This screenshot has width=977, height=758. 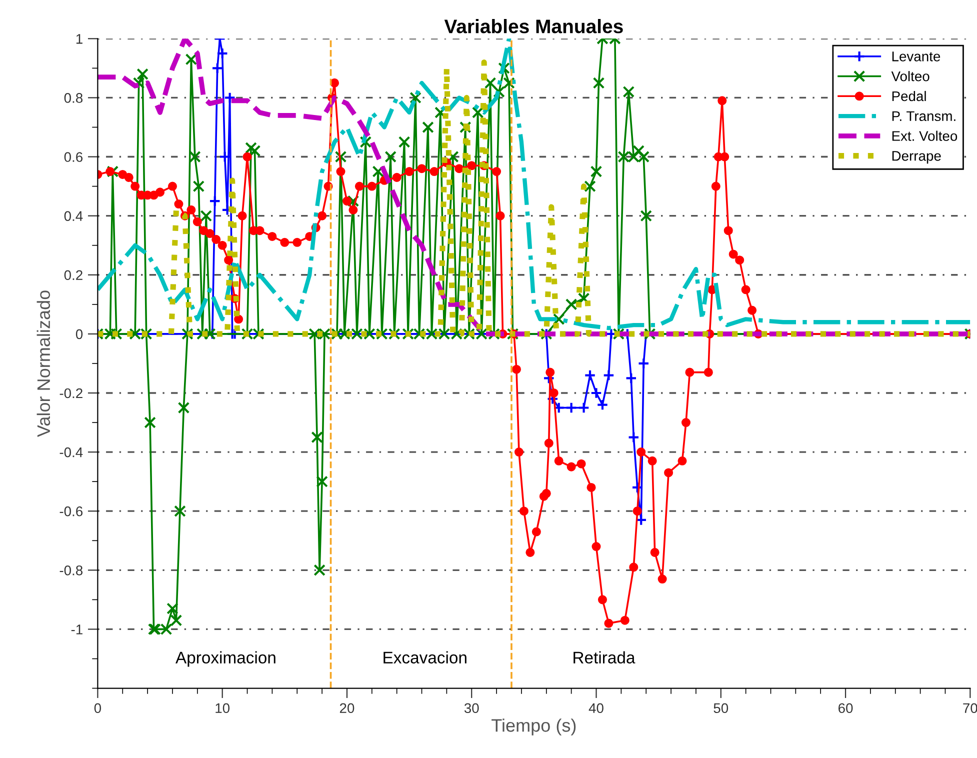 I want to click on annotation: Excavacion, so click(x=425, y=657).